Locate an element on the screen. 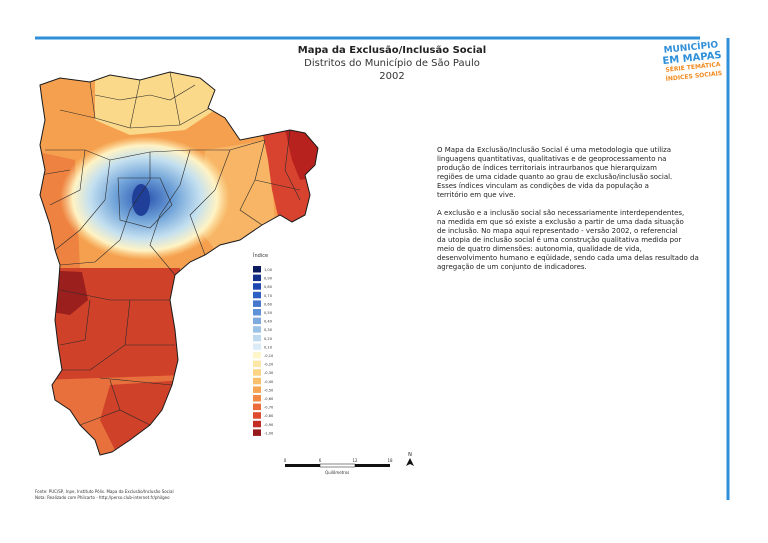 The width and height of the screenshot is (768, 543). scale-bar-segment is located at coordinates (337, 465).